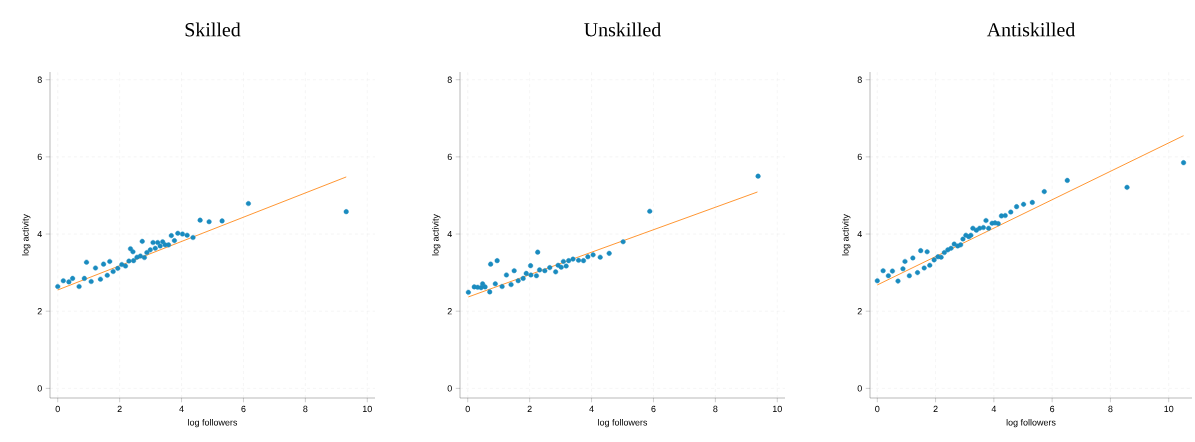 The image size is (1195, 442). What do you see at coordinates (623, 29) in the screenshot?
I see `chart-title: Unskilled` at bounding box center [623, 29].